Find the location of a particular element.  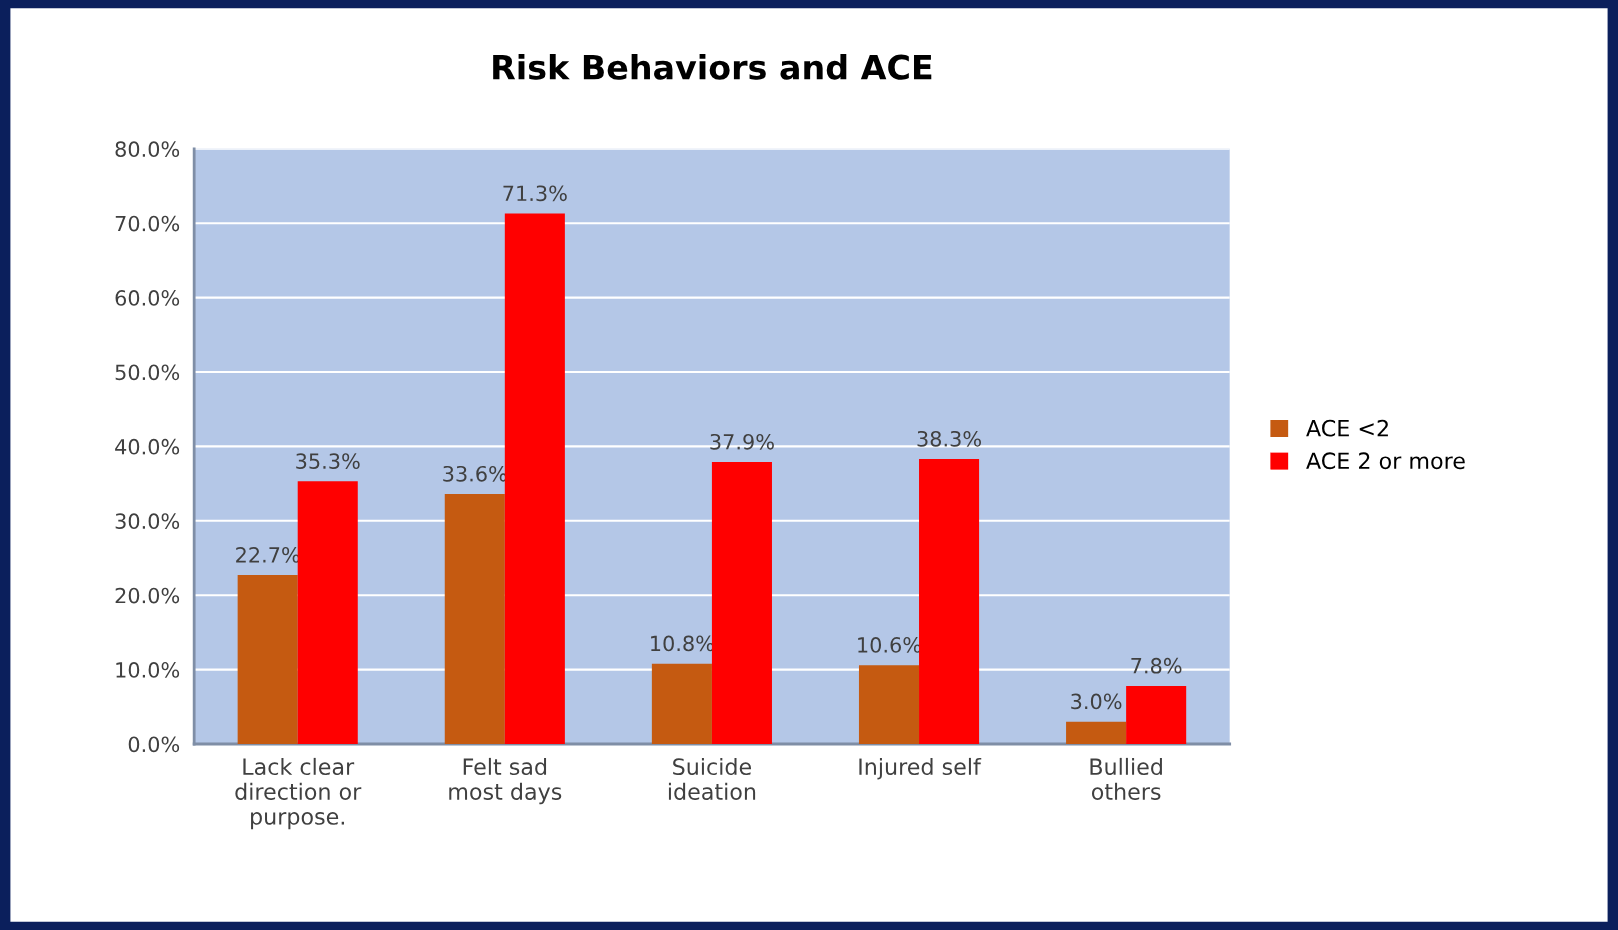

y-tick-label: 0.0% is located at coordinates (154, 744).